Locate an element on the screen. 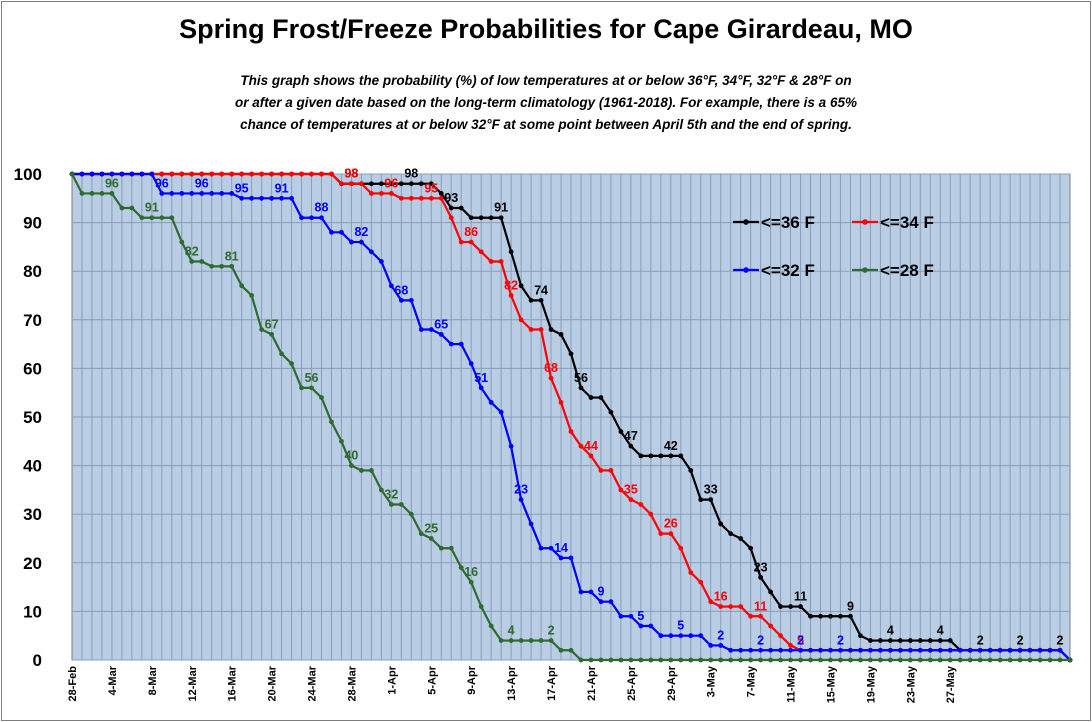  data-label: 95 is located at coordinates (431, 188).